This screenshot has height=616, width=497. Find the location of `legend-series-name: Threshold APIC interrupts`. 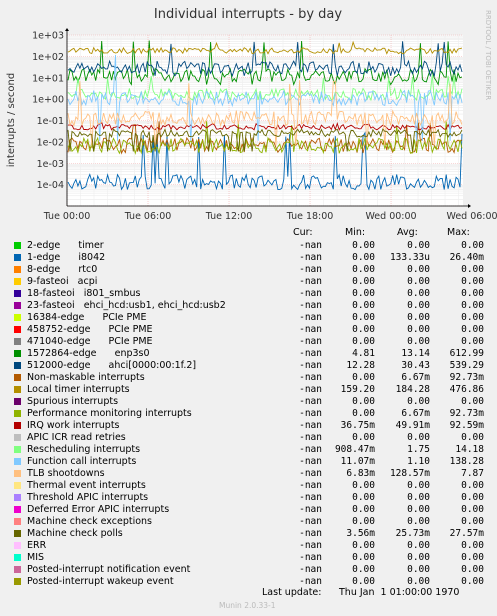

legend-series-name: Threshold APIC interrupts is located at coordinates (88, 497).